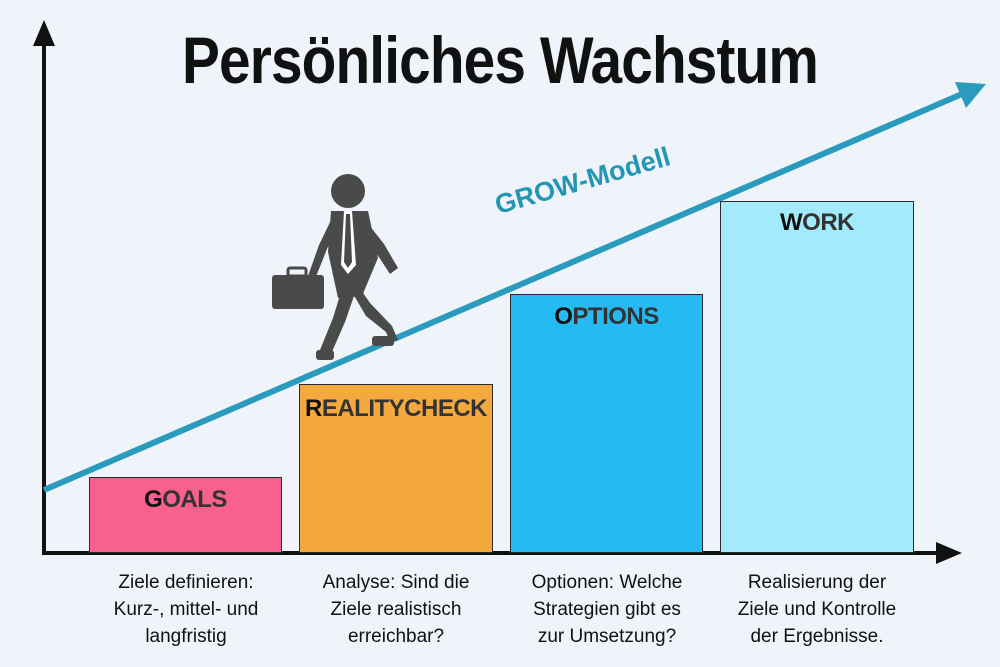 The height and width of the screenshot is (667, 1000). I want to click on description-line: Kurz-, mittel- und, so click(186, 609).